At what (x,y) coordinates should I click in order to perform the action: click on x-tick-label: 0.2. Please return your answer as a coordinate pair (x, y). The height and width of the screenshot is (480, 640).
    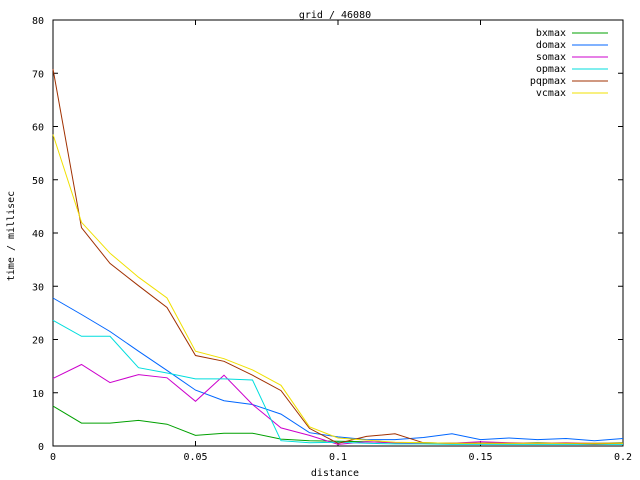
    Looking at the image, I should click on (623, 457).